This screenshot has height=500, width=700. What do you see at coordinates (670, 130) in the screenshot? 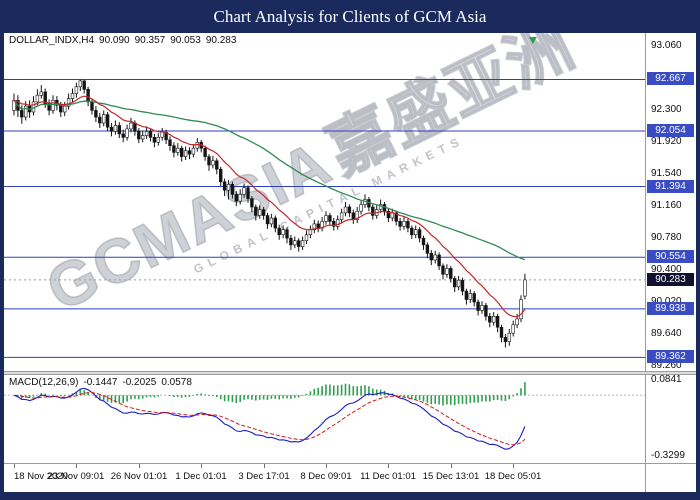
I see `sr-price-tag: 92.054` at bounding box center [670, 130].